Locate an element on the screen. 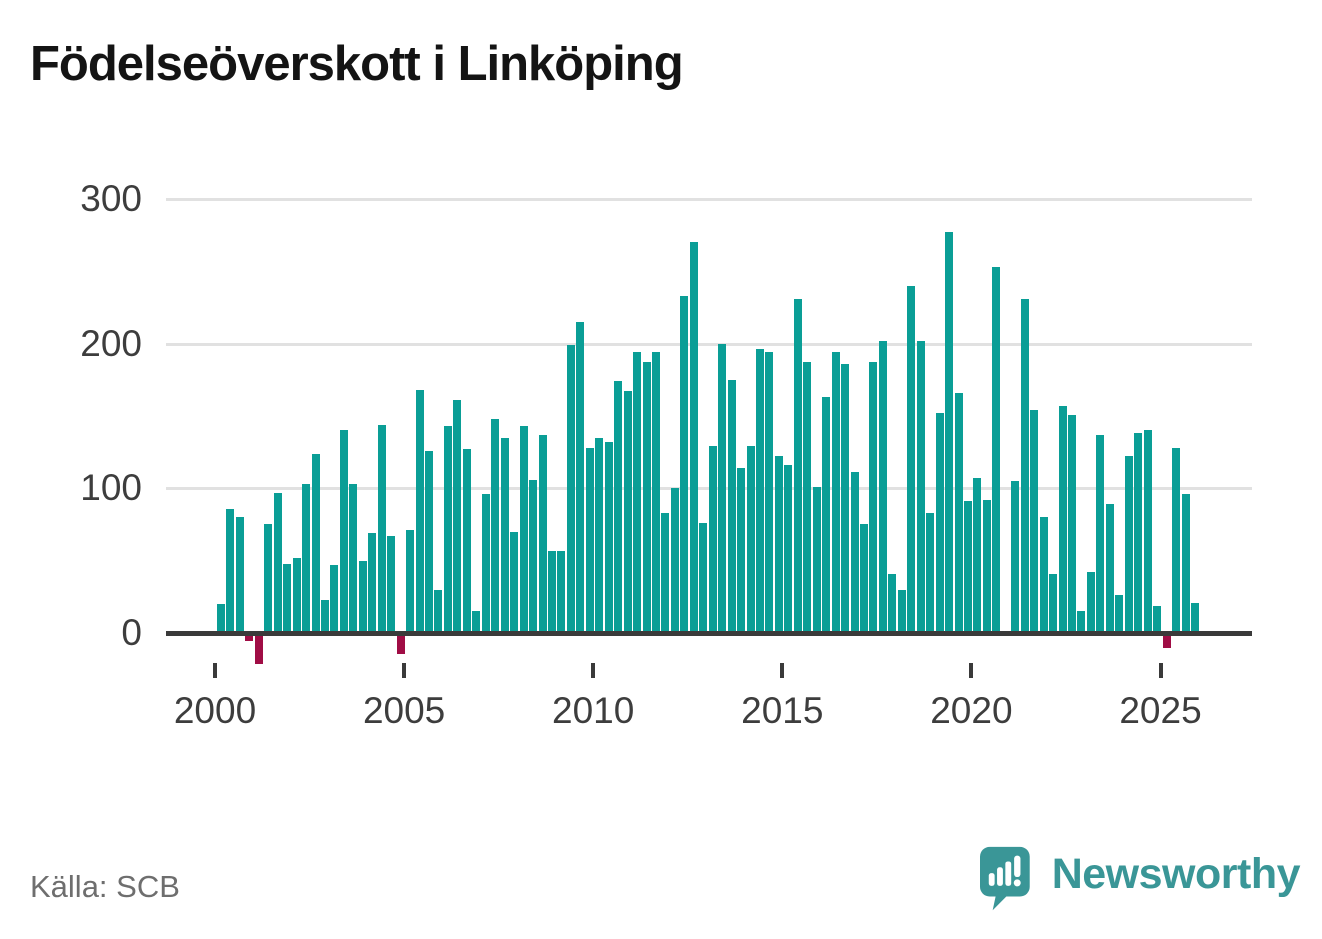 The height and width of the screenshot is (939, 1322). newsworthy-wordmark: Newsworthy is located at coordinates (1176, 874).